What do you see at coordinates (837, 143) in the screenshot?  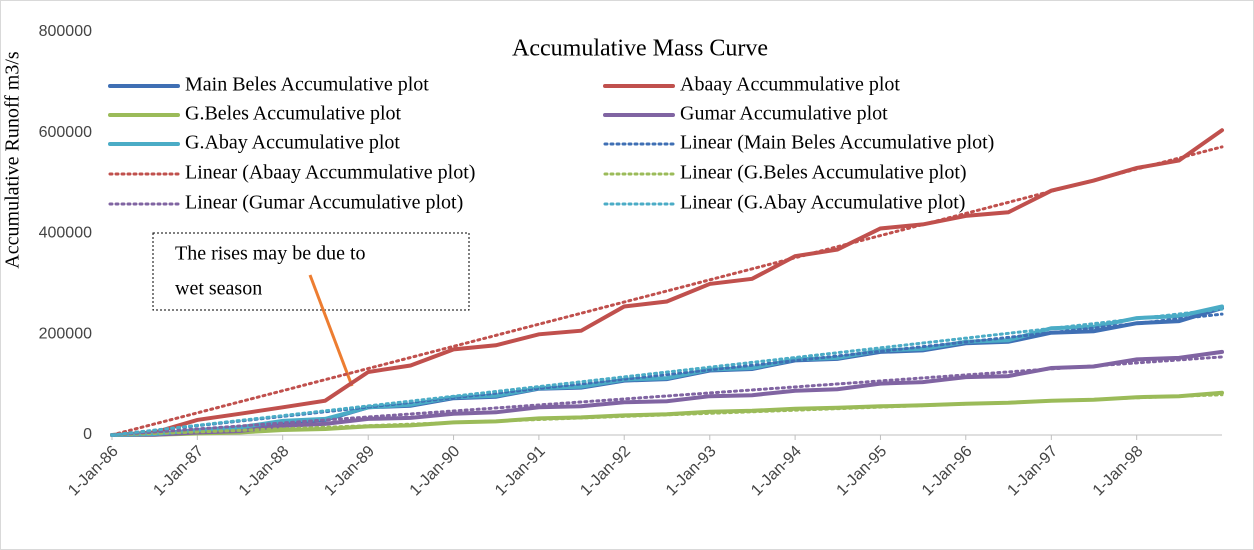 I see `legend-label: Linear (Main Beles Accumulative plot)` at bounding box center [837, 143].